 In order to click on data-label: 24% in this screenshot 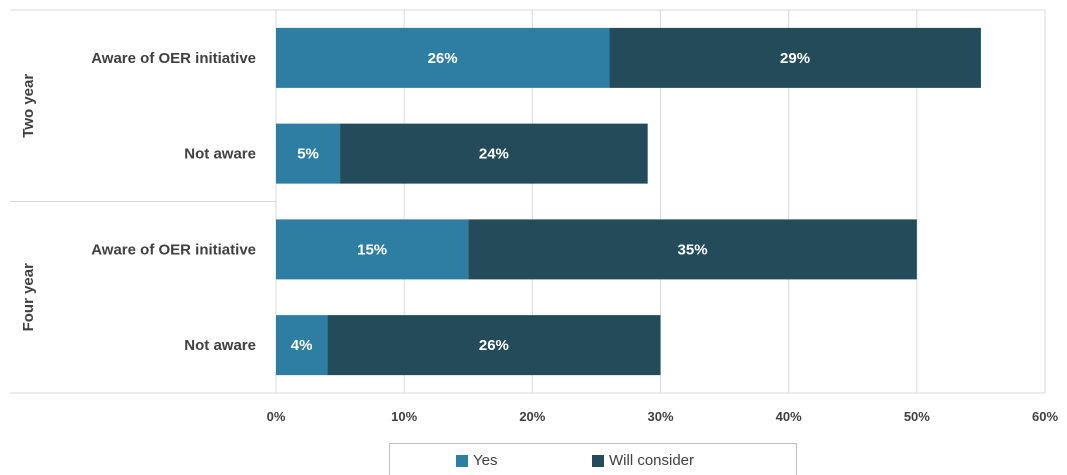, I will do `click(494, 154)`.